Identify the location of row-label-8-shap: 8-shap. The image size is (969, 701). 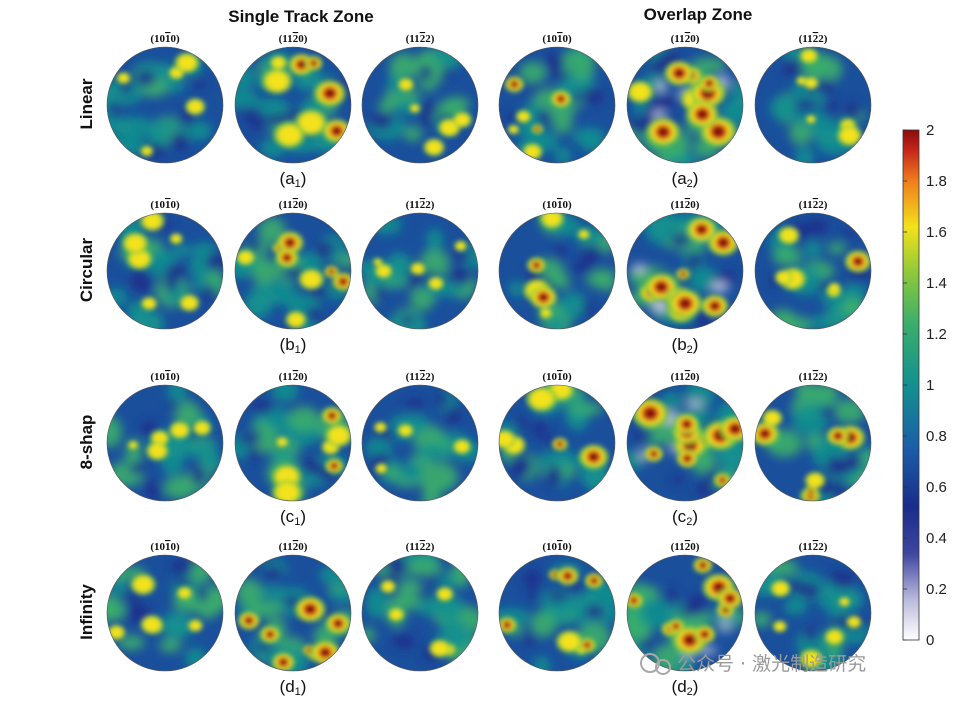
(86, 442).